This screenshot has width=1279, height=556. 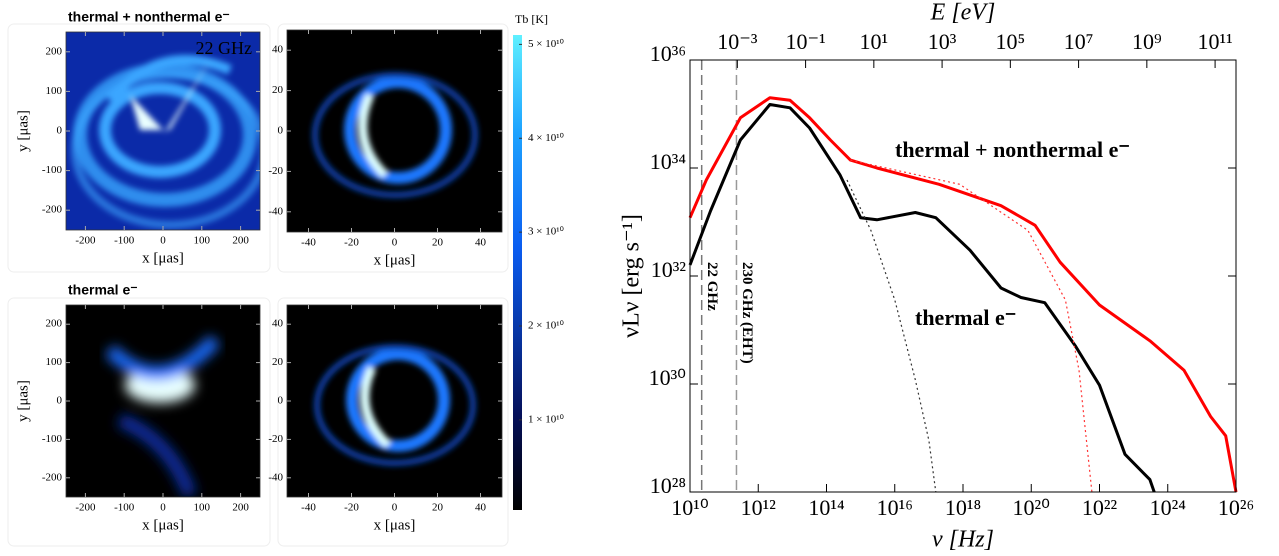 What do you see at coordinates (394, 401) in the screenshot?
I see `image-230ghz-thermal` at bounding box center [394, 401].